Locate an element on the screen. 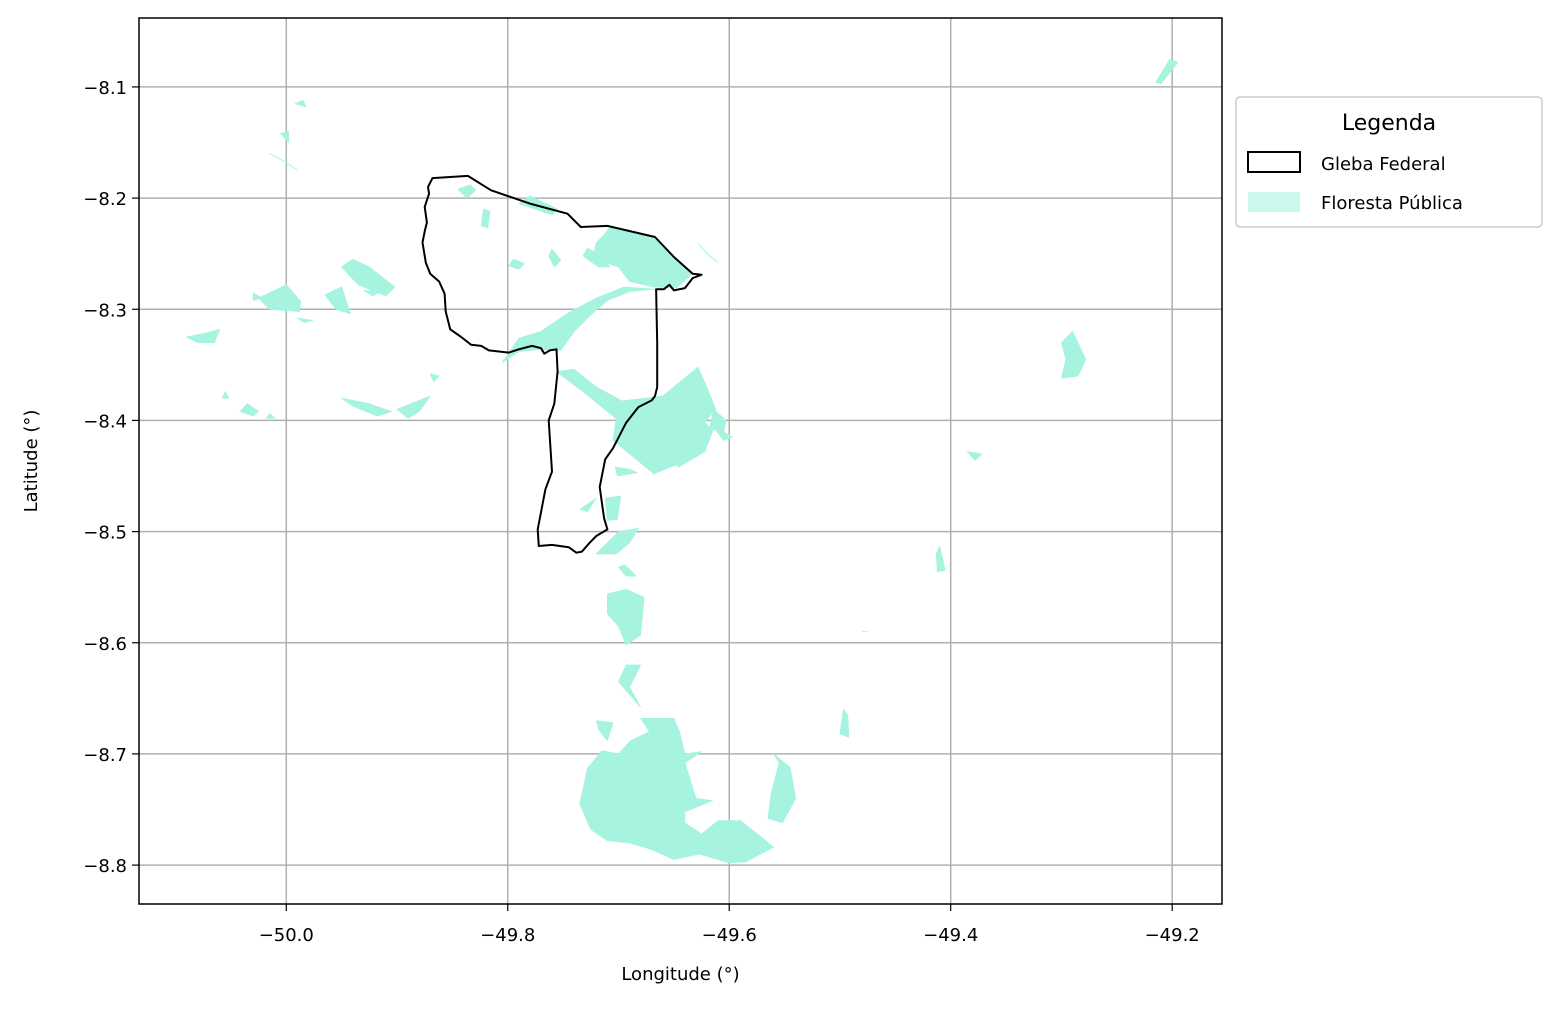 The image size is (1561, 1010). y-tick-label: −8.7 is located at coordinates (105, 755).